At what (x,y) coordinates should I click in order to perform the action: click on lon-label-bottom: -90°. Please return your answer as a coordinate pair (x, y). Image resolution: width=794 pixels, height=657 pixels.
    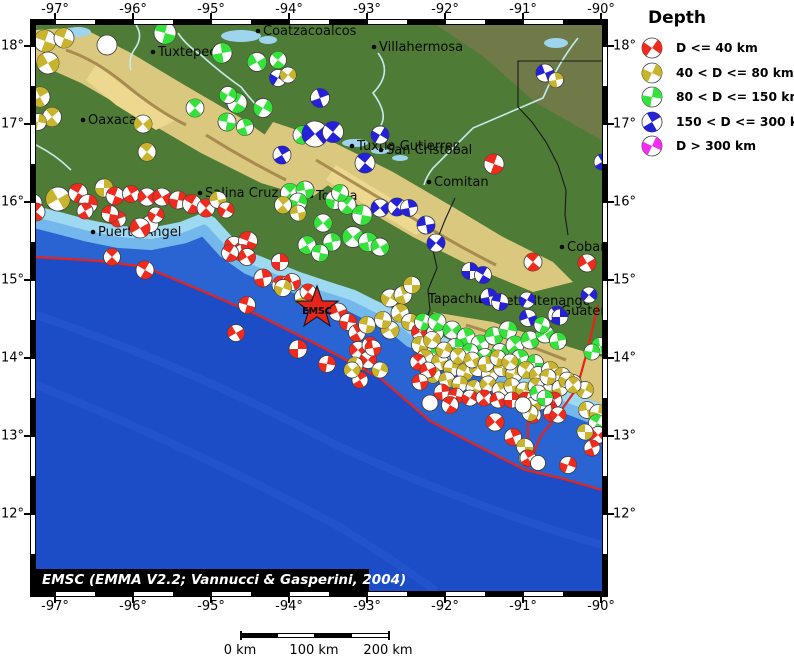
    Looking at the image, I should click on (601, 606).